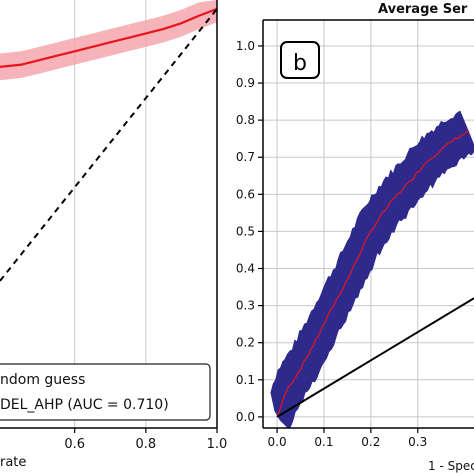 Image resolution: width=474 pixels, height=474 pixels. I want to click on panel-a-xlabel: rate, so click(13, 462).